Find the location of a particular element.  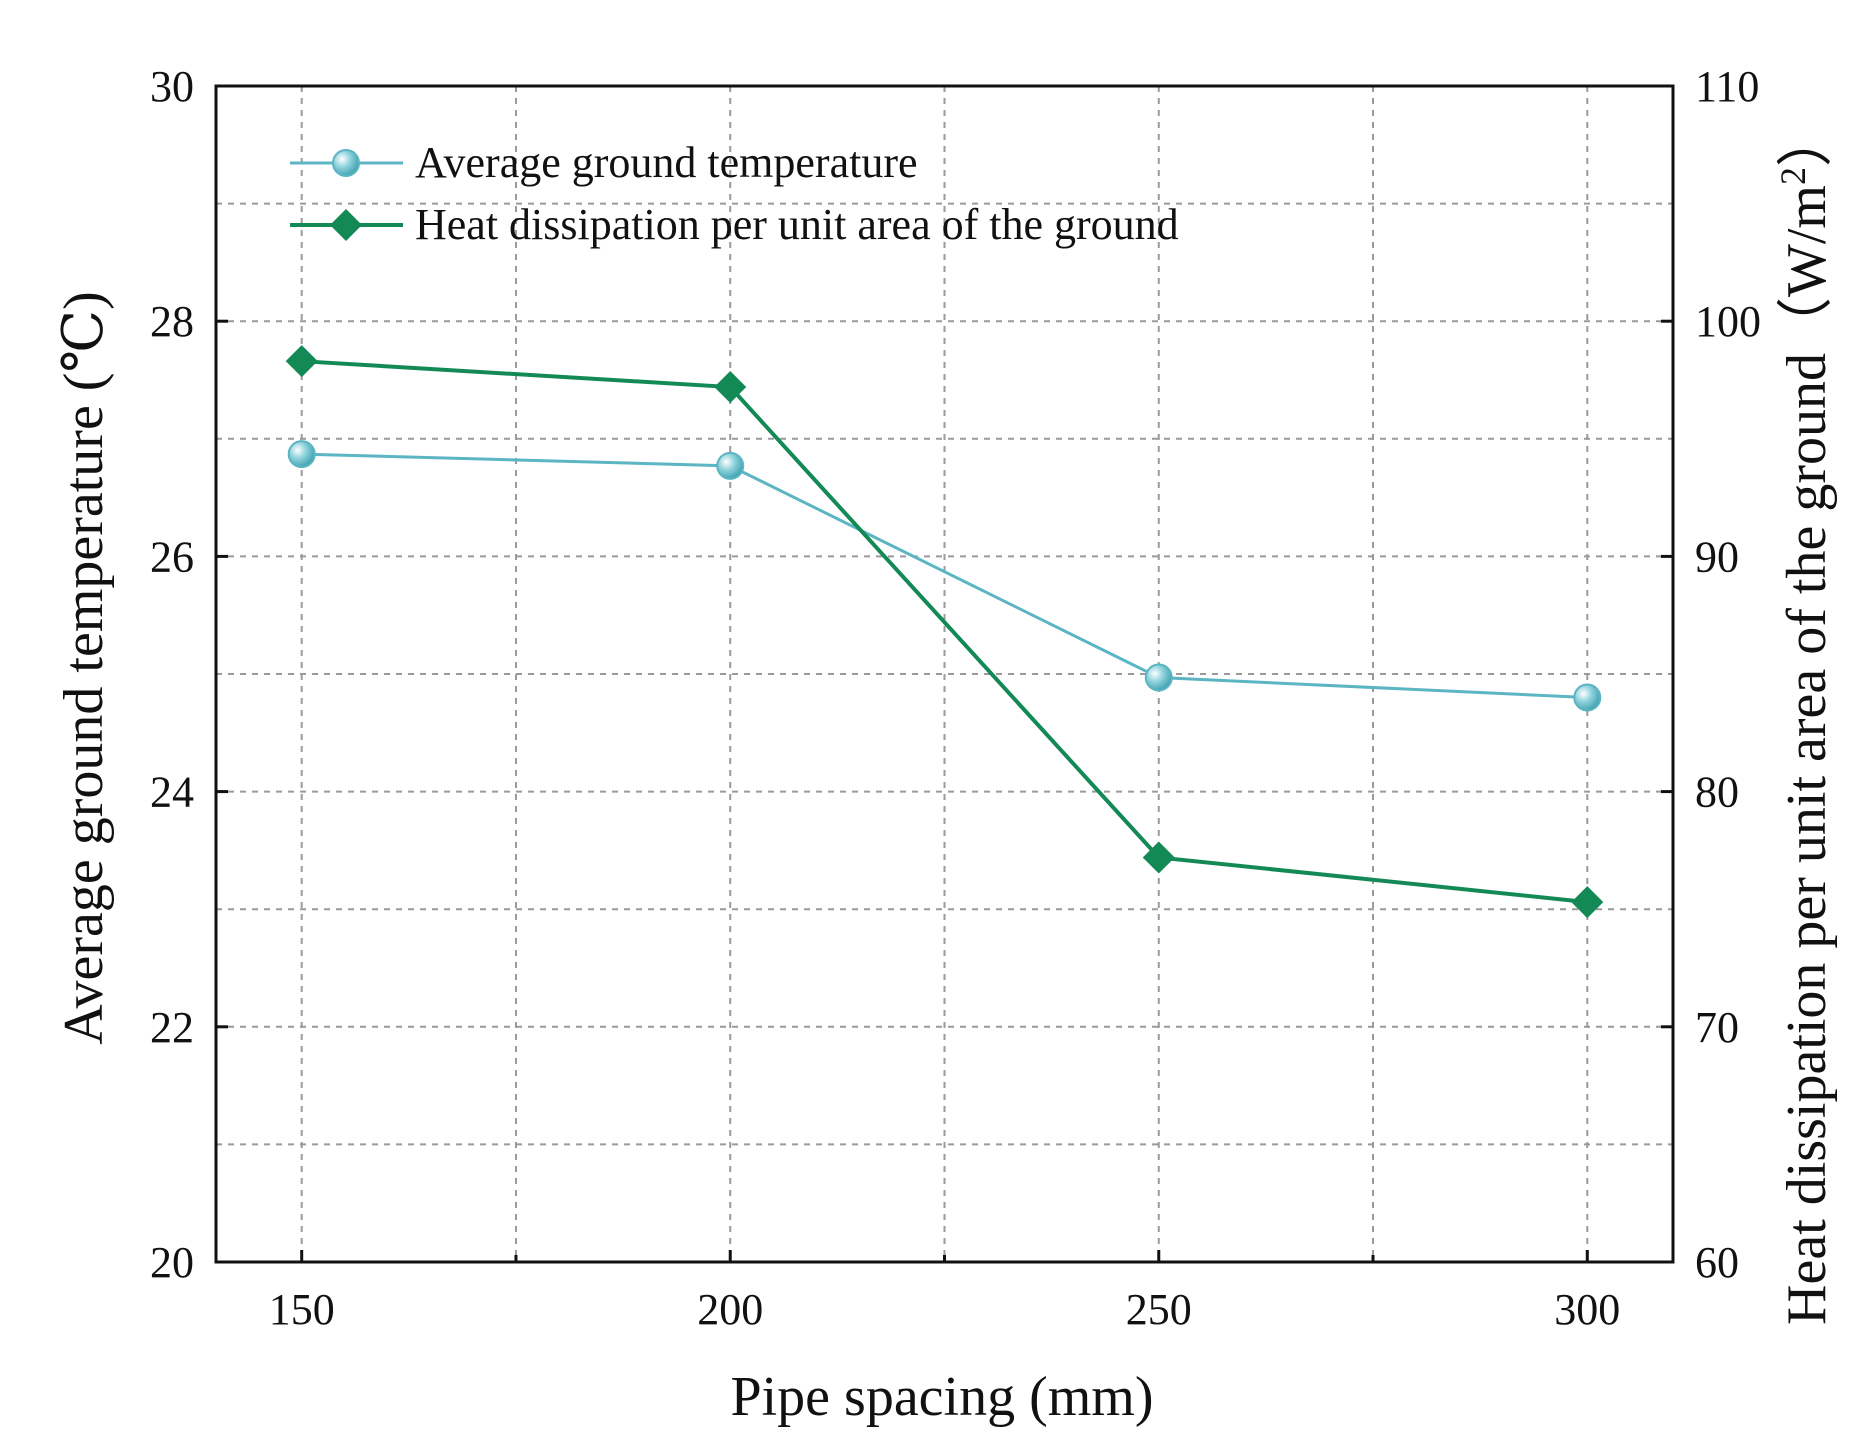

y2-tick-label: 90 is located at coordinates (1717, 556).